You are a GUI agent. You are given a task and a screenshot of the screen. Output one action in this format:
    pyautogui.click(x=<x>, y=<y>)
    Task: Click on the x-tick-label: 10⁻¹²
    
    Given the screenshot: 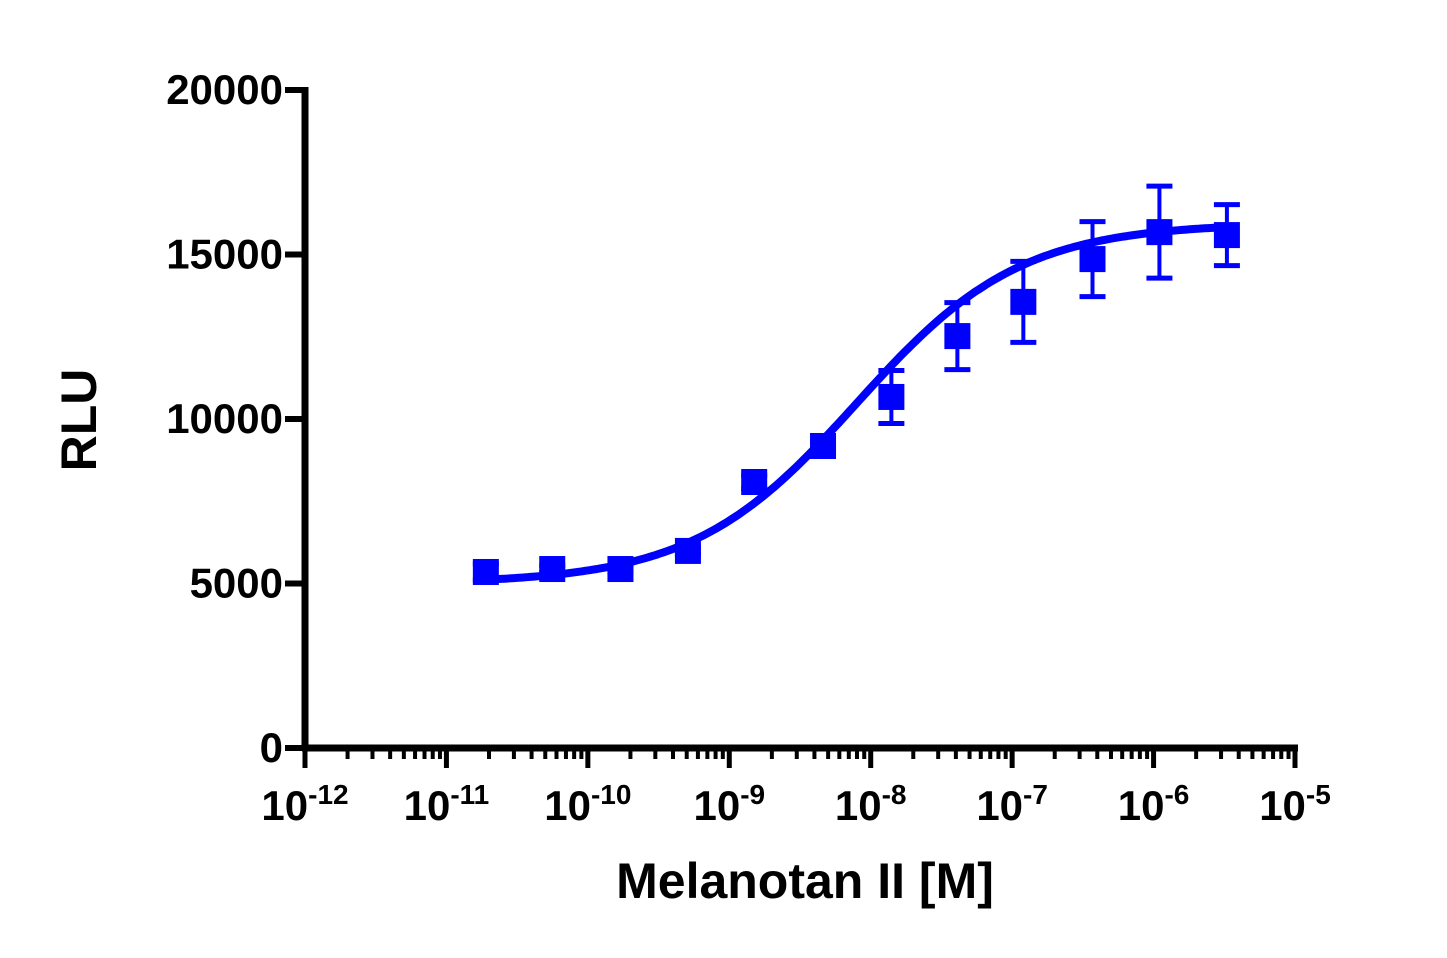 What is the action you would take?
    pyautogui.click(x=304, y=804)
    